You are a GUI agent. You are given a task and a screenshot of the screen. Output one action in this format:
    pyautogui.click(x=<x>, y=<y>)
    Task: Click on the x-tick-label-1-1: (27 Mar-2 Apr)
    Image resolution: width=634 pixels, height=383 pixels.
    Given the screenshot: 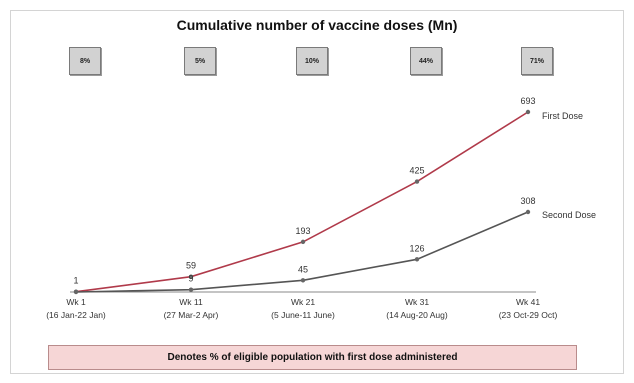 What is the action you would take?
    pyautogui.click(x=191, y=315)
    